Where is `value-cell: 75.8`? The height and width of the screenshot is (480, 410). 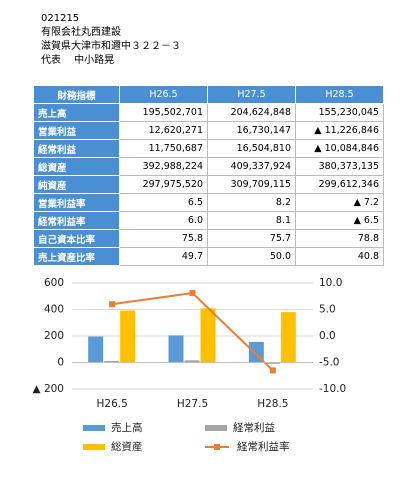 value-cell: 75.8 is located at coordinates (163, 238).